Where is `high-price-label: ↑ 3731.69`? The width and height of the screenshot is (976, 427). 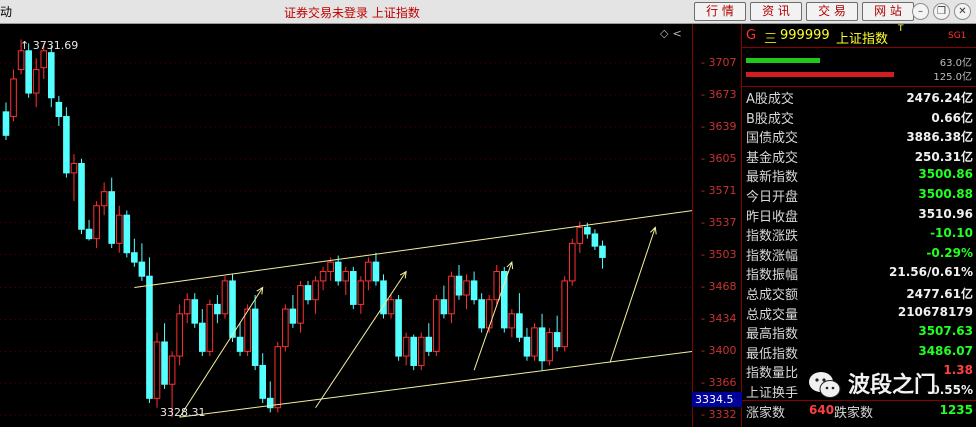
high-price-label: ↑ 3731.69 is located at coordinates (49, 45).